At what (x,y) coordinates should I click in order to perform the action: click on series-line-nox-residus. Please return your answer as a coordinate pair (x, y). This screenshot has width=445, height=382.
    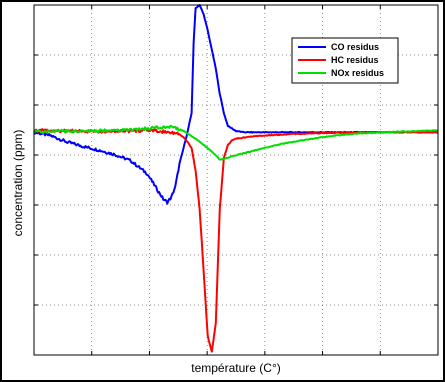
    Looking at the image, I should click on (236, 142).